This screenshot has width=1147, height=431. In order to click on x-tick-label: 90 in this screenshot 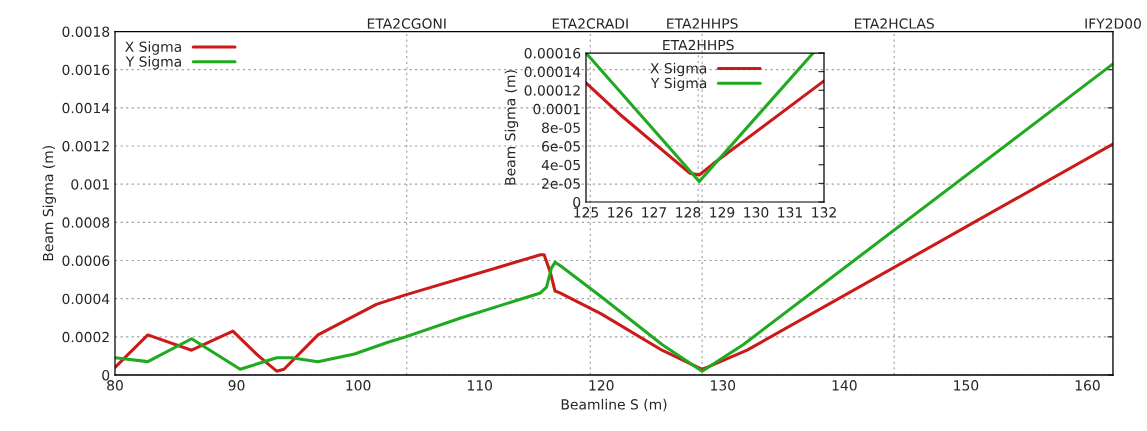, I will do `click(236, 385)`.